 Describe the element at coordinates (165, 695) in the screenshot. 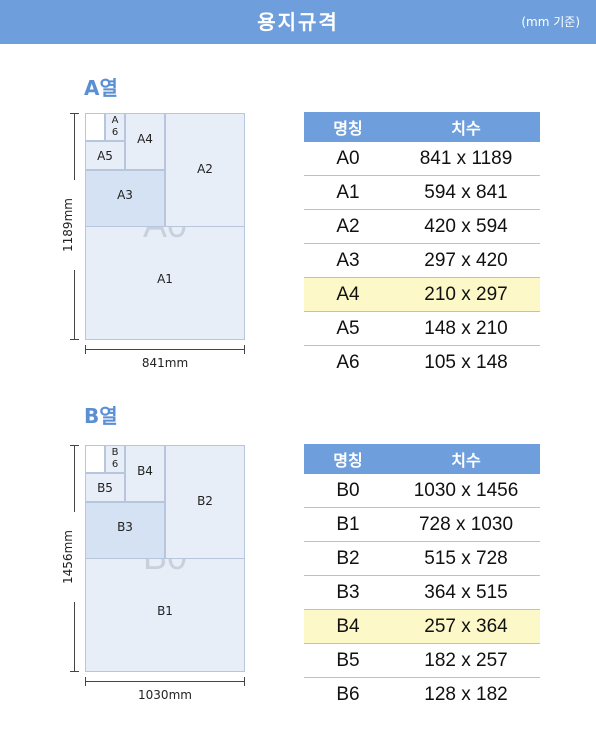

I see `width-dimension-label: 1030mm` at that location.